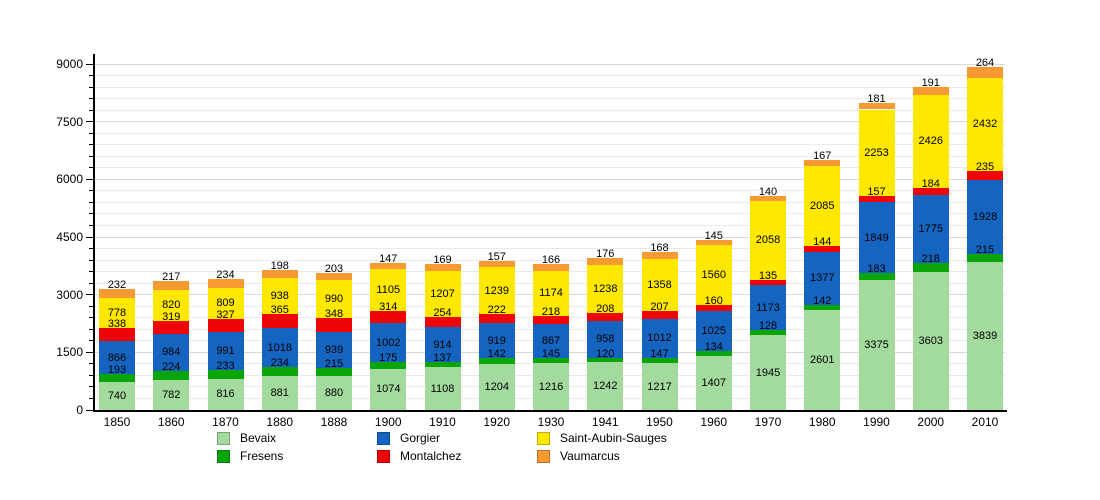  What do you see at coordinates (930, 267) in the screenshot?
I see `segment-fresens-2000` at bounding box center [930, 267].